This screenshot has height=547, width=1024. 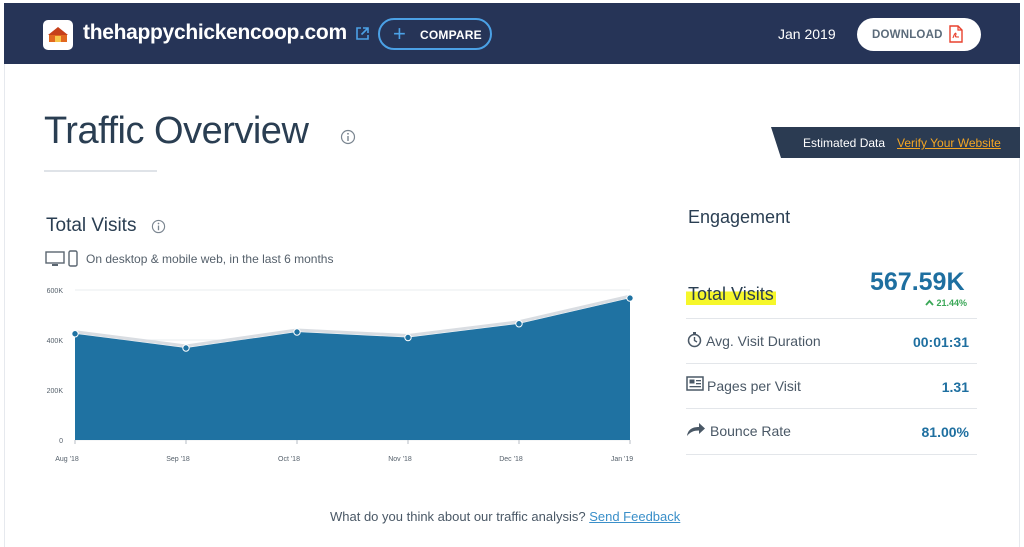 I want to click on total-visits-heading: Total Visits, so click(x=91, y=225).